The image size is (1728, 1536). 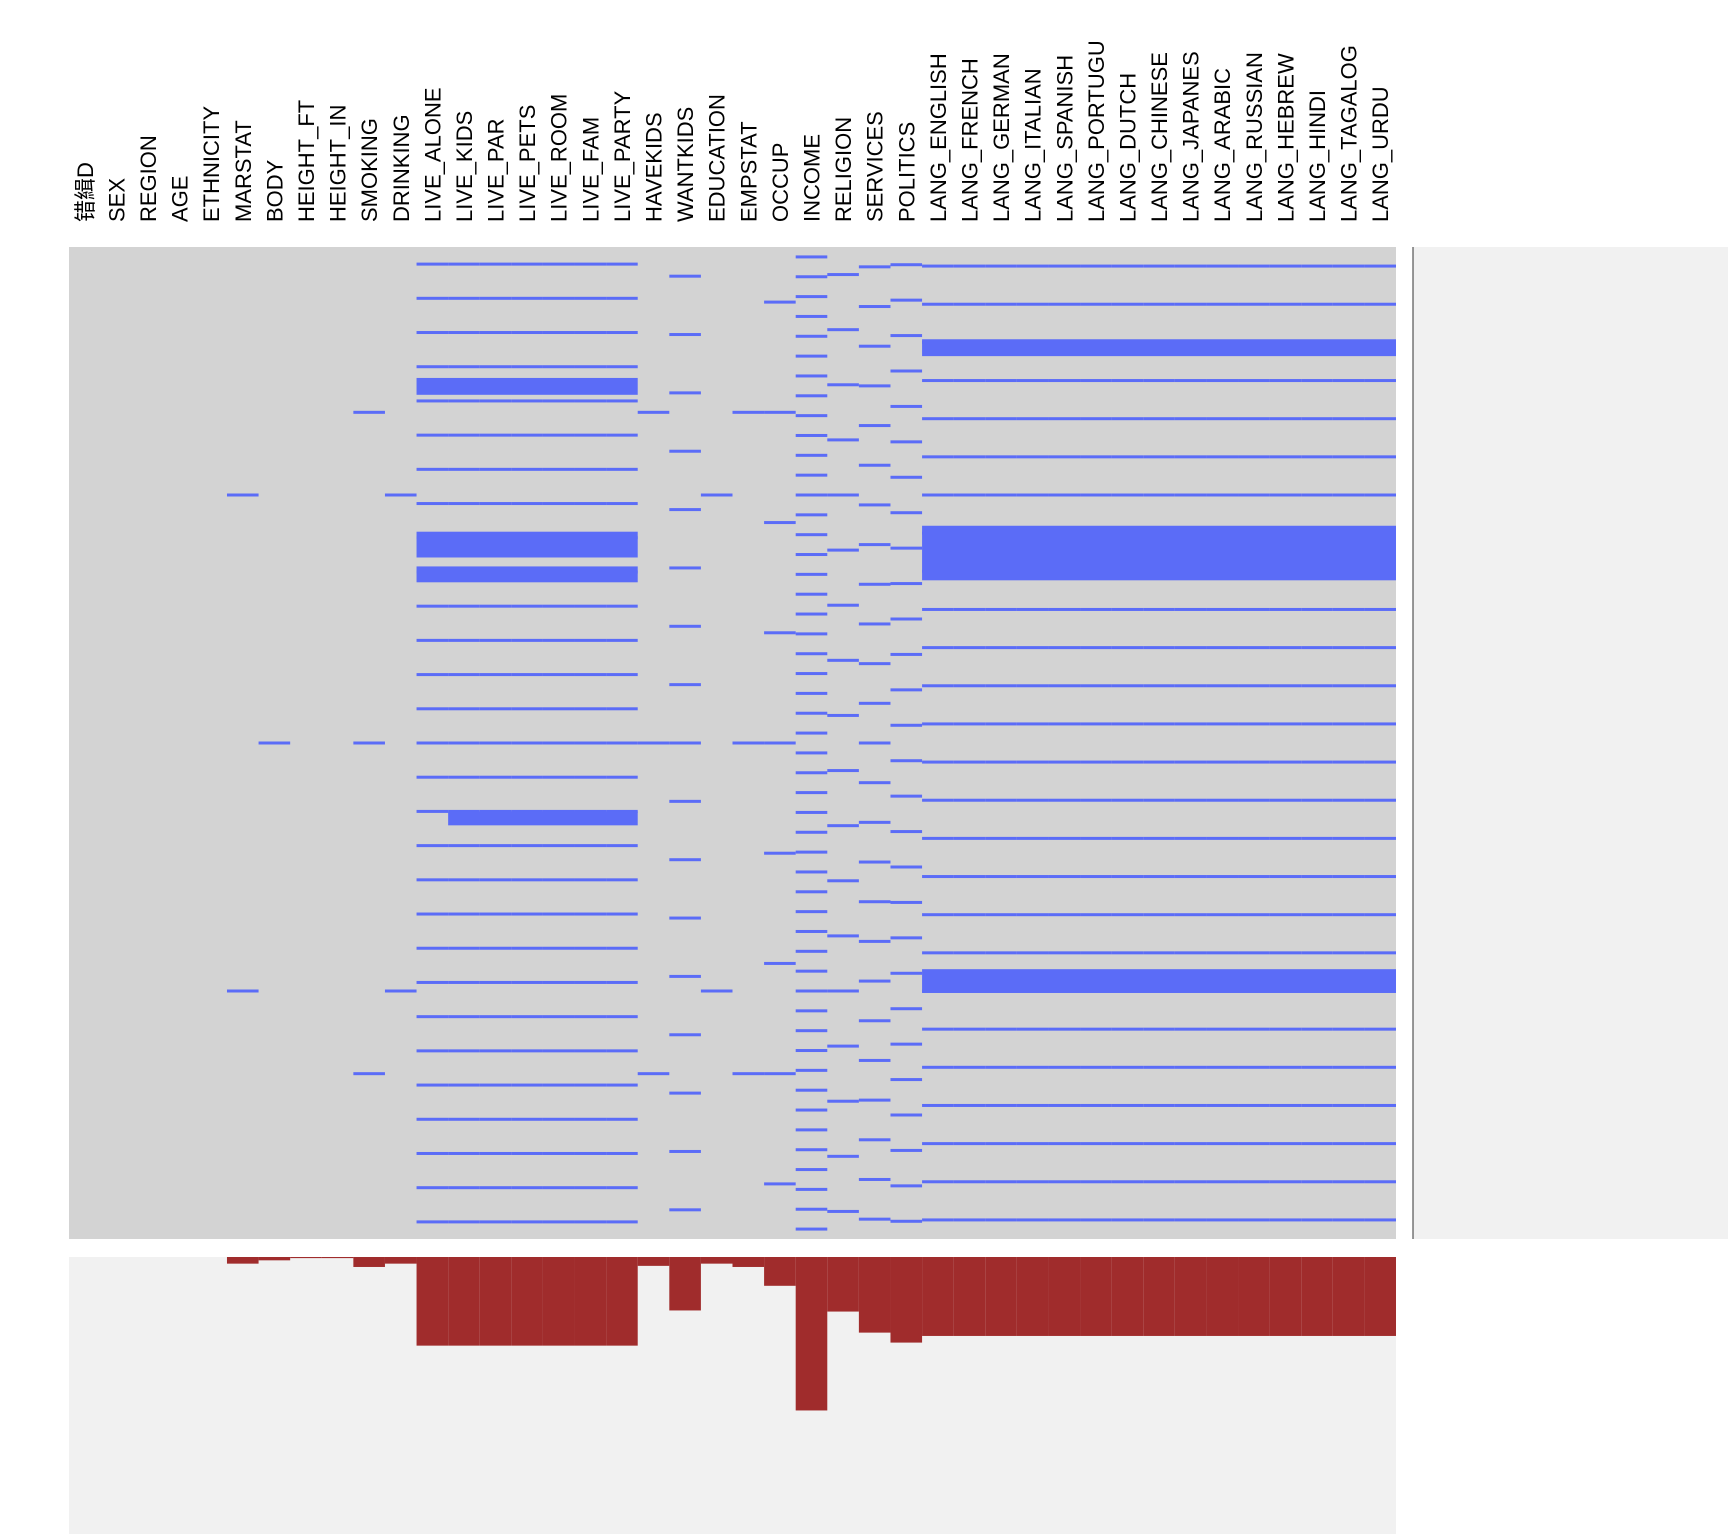 What do you see at coordinates (543, 818) in the screenshot?
I see `missing-band` at bounding box center [543, 818].